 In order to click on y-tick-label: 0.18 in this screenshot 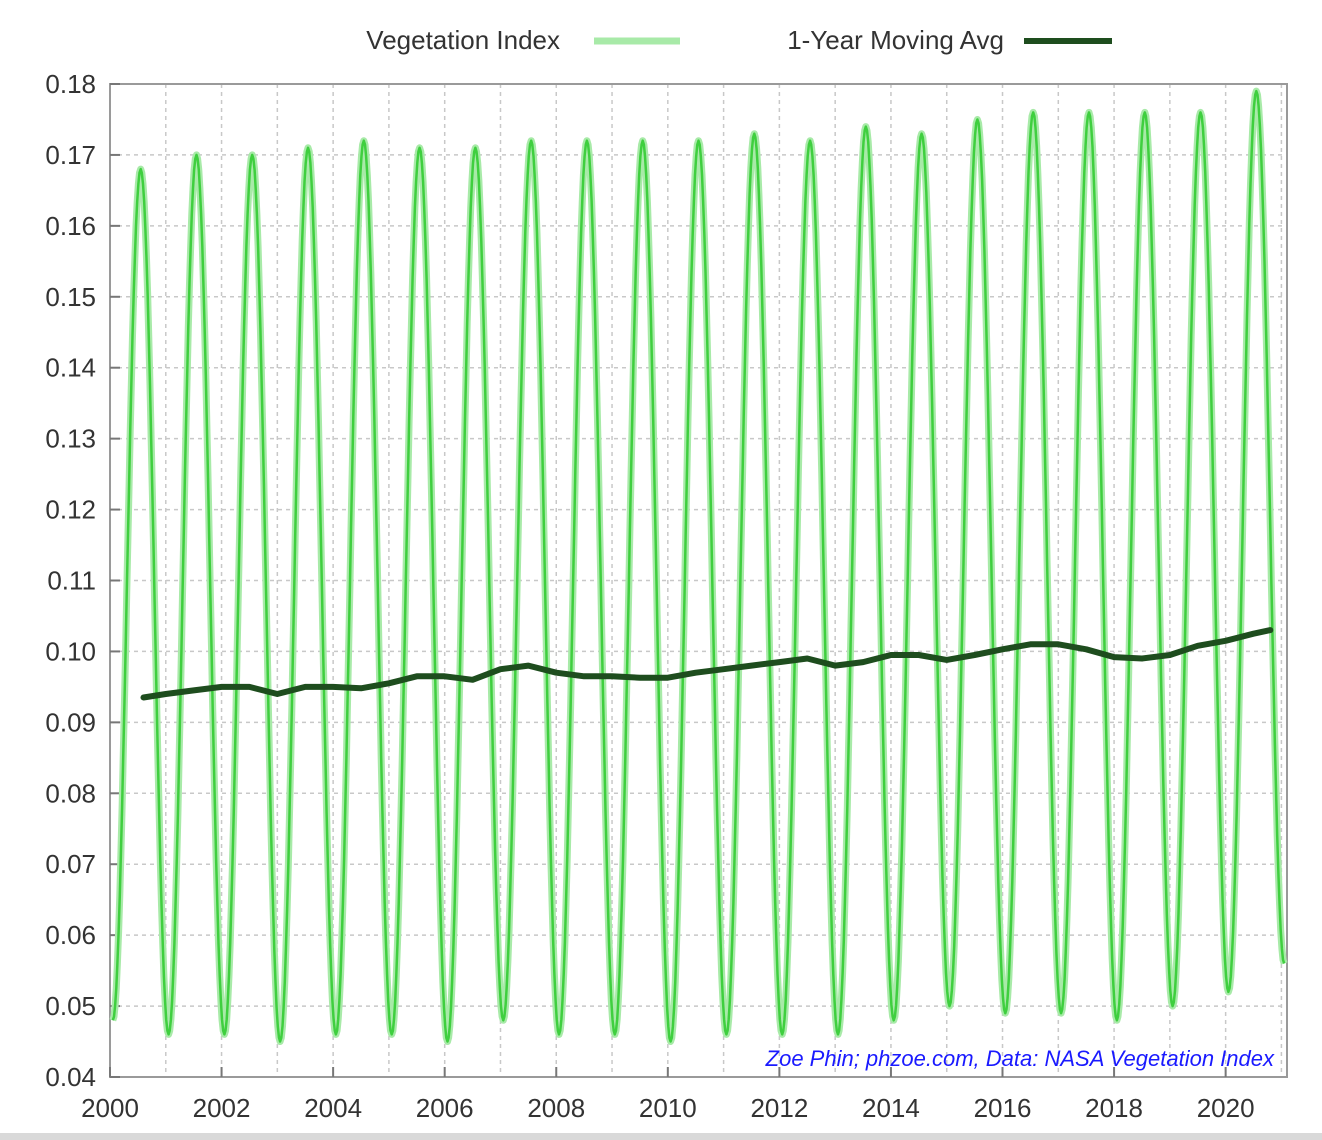, I will do `click(70, 84)`.